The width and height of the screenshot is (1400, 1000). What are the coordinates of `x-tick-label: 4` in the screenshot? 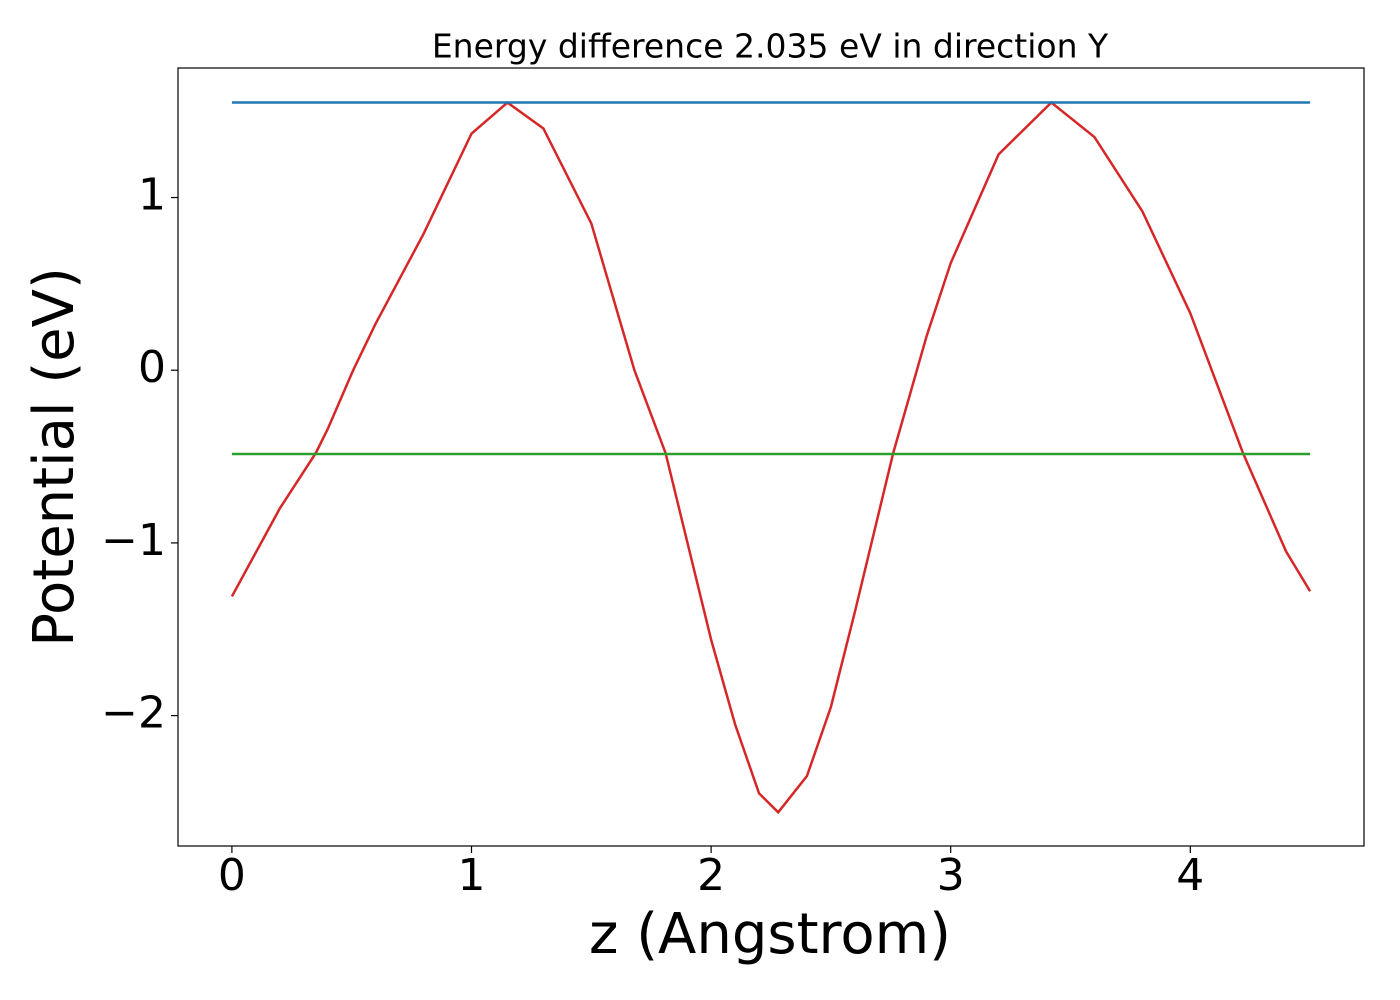 It's located at (1190, 875).